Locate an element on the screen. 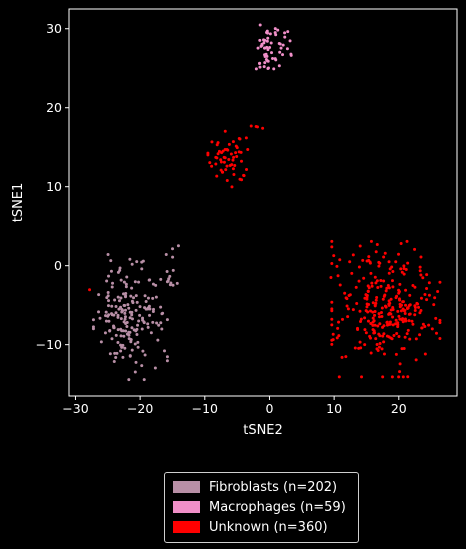 The height and width of the screenshot is (549, 466). x-axis-ticks: −30 −20 −10 0 10 20 is located at coordinates (234, 406).